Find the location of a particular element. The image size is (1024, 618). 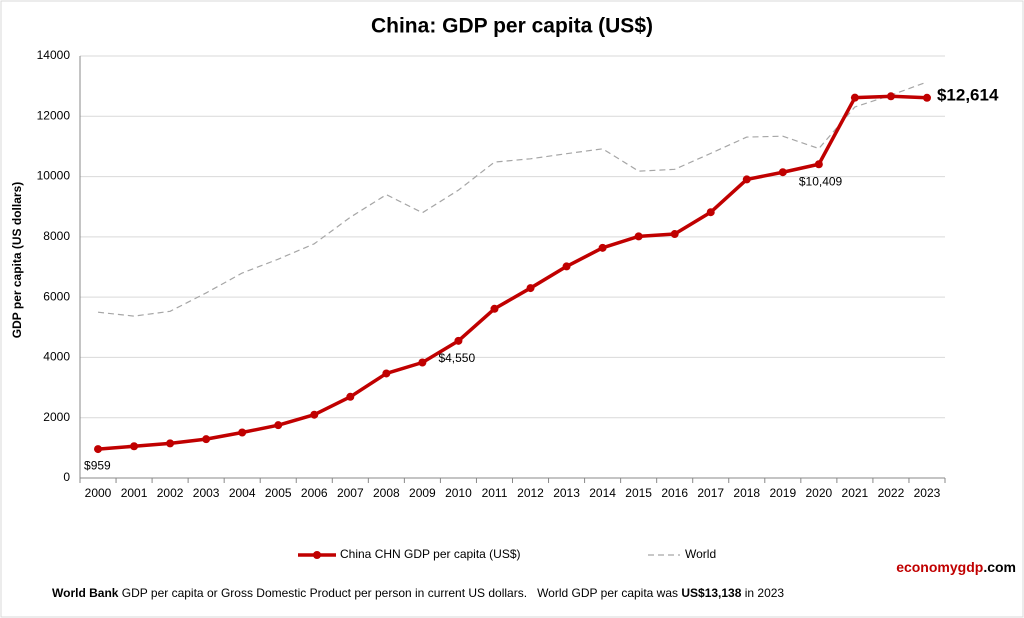

x-tick-label: 2003 is located at coordinates (206, 493).